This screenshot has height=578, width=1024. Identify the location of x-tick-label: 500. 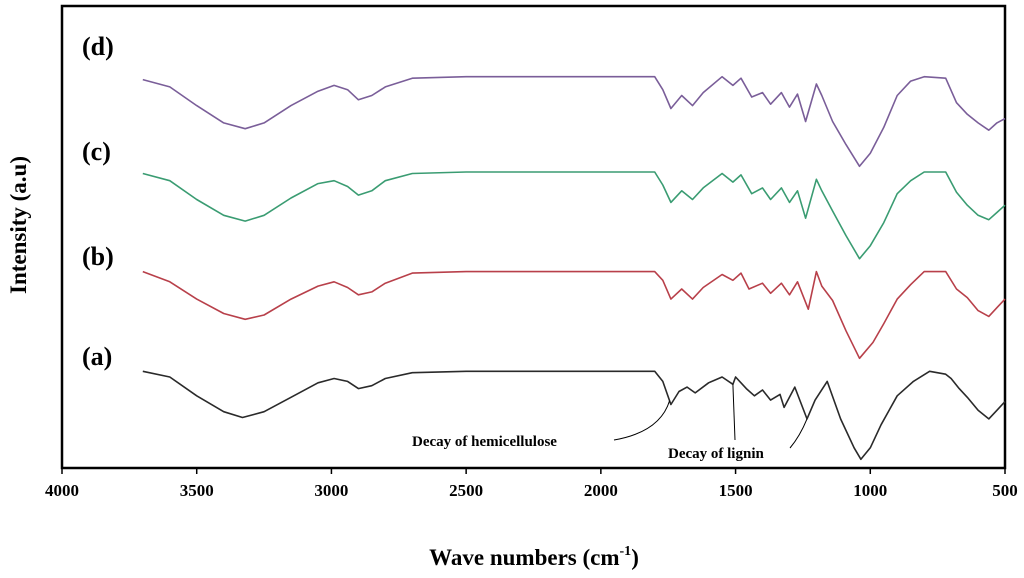
(1005, 490).